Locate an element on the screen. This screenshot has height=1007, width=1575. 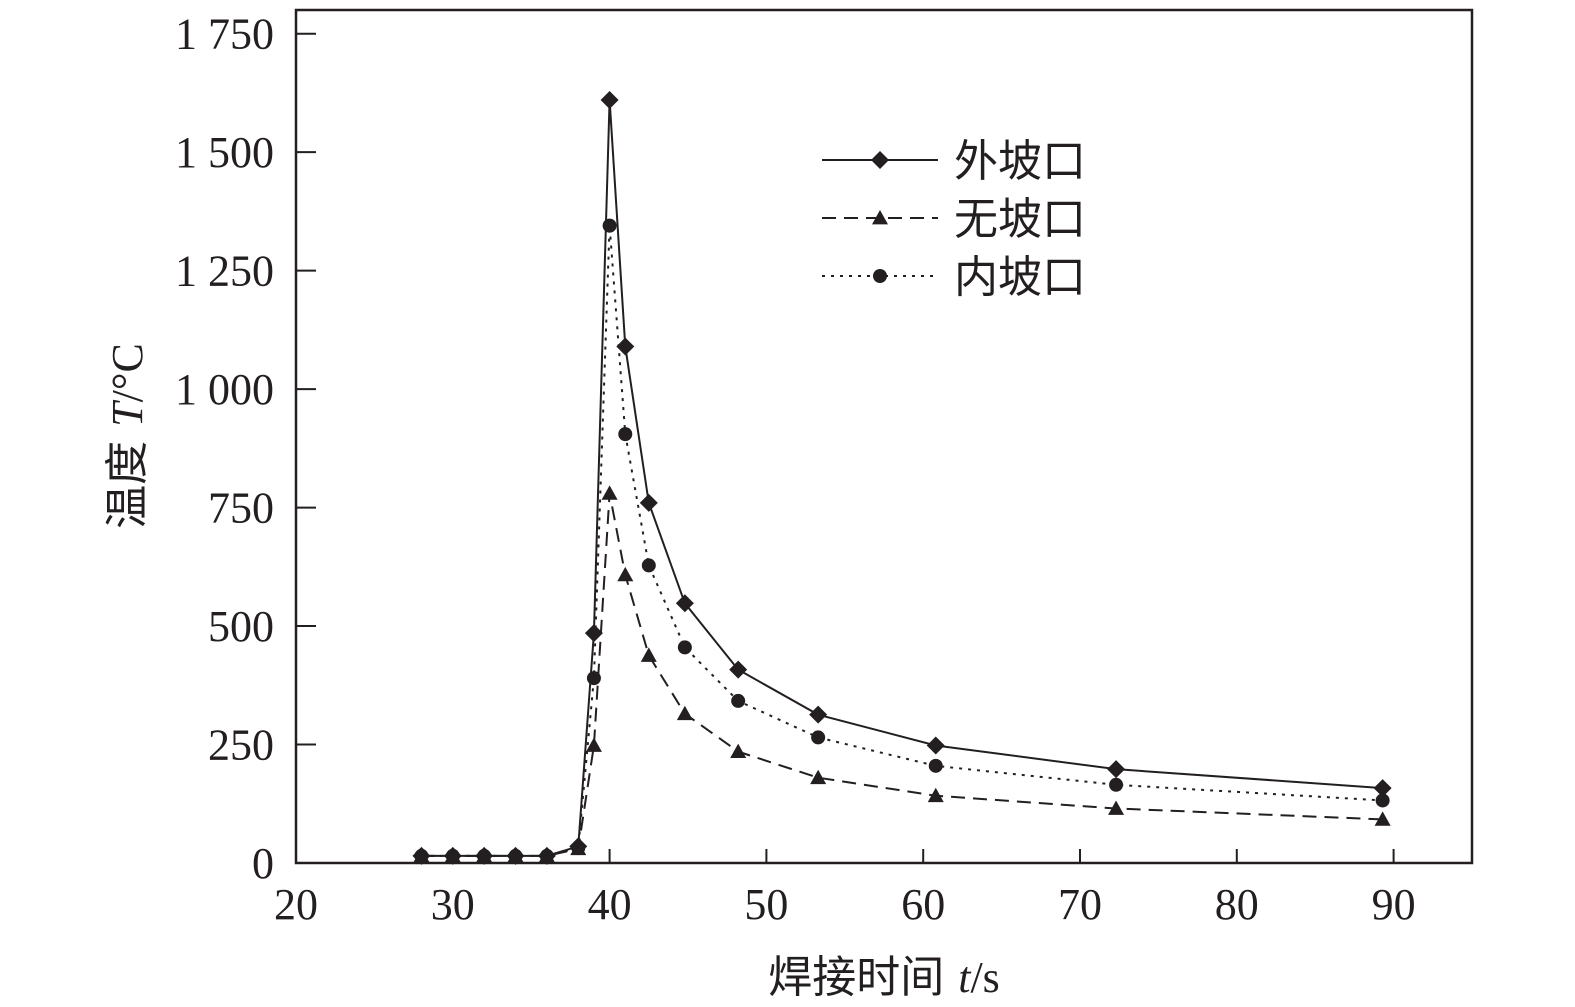
x-tick-label: 90 is located at coordinates (1394, 904).